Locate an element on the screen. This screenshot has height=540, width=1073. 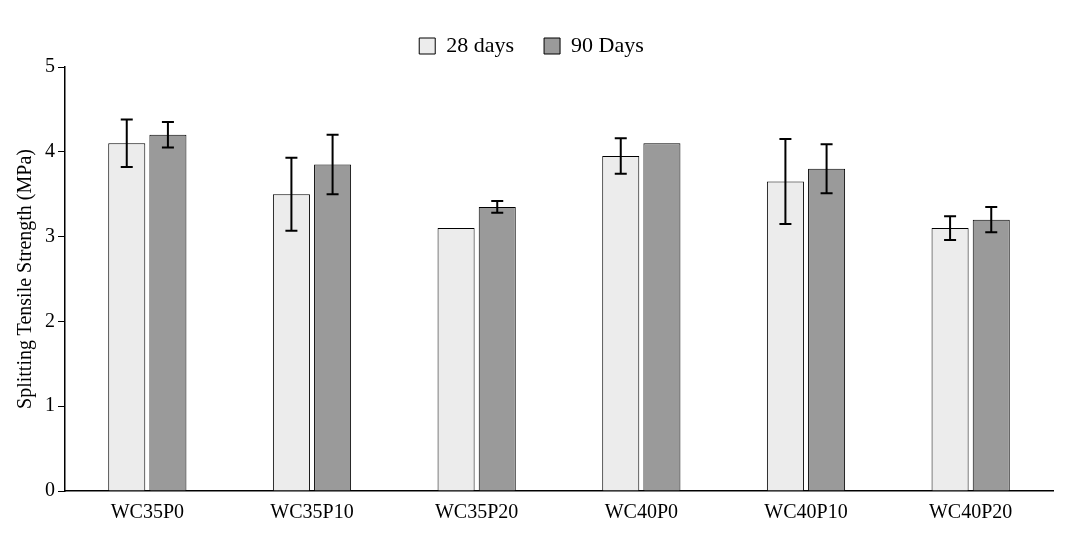
y-tick-label: 1 is located at coordinates (50, 404).